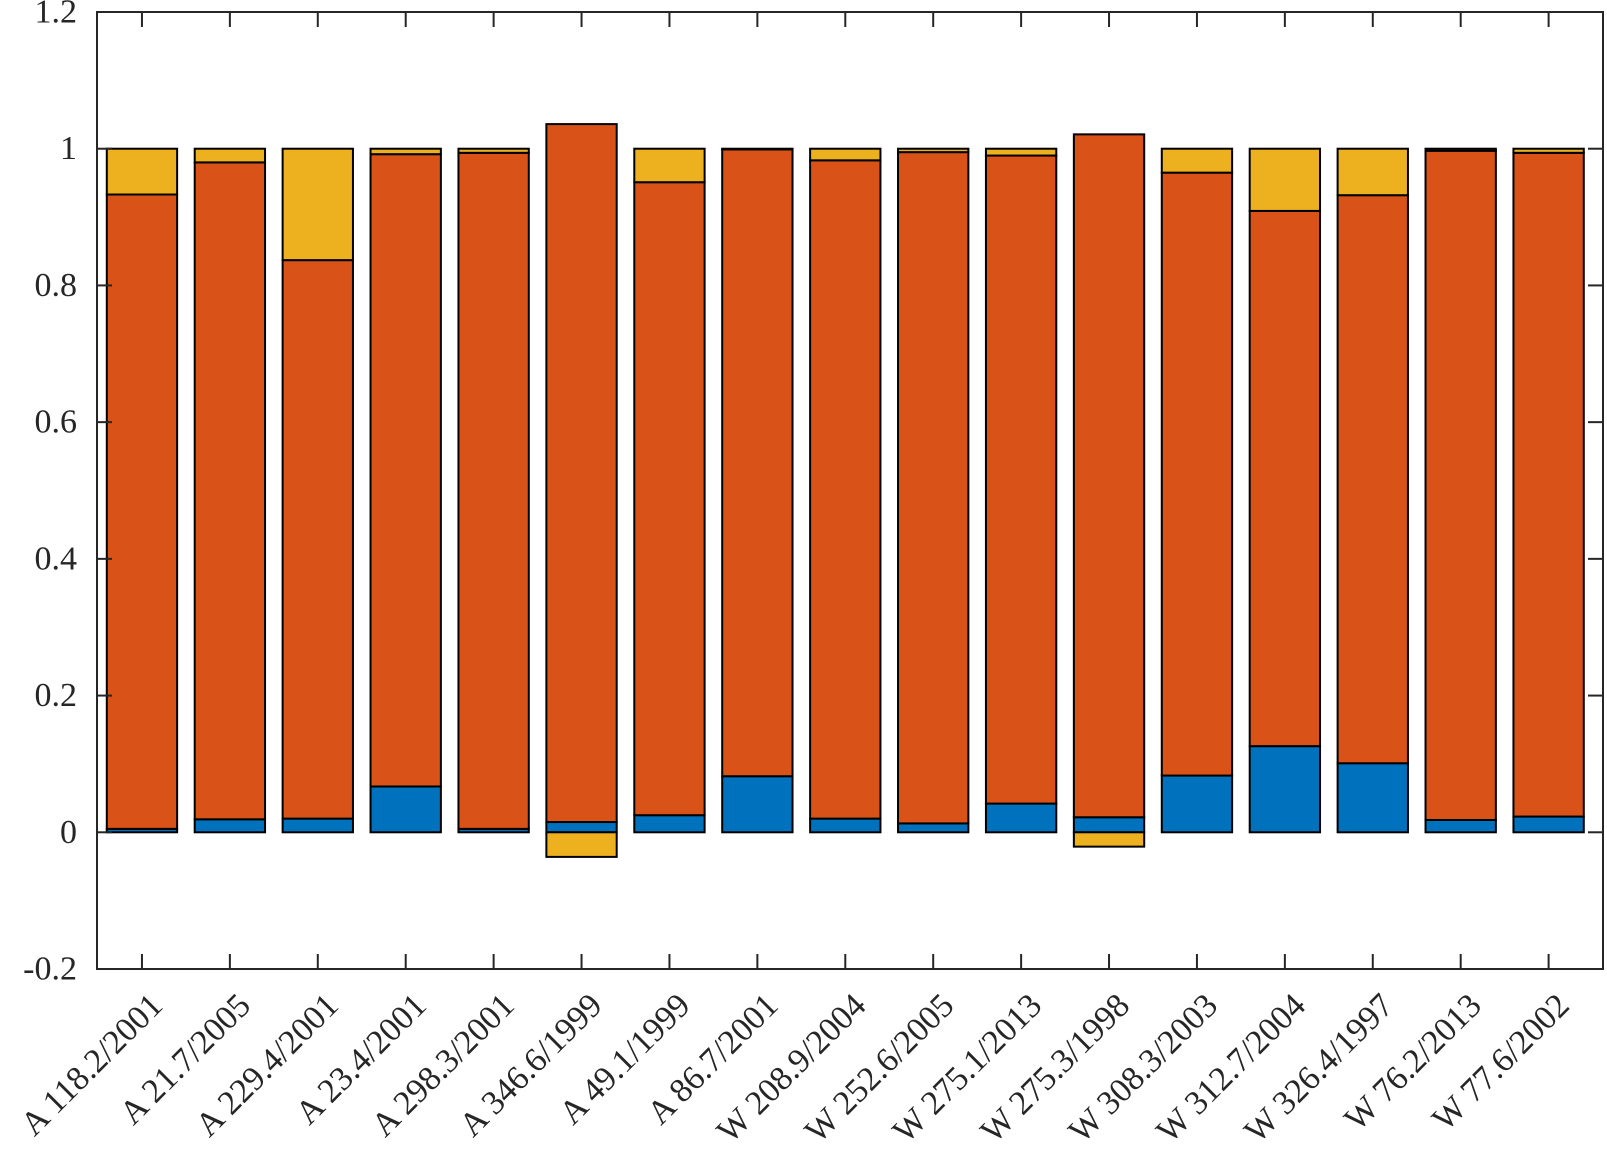  Describe the element at coordinates (50, 969) in the screenshot. I see `y-tick-label: -0.2` at that location.